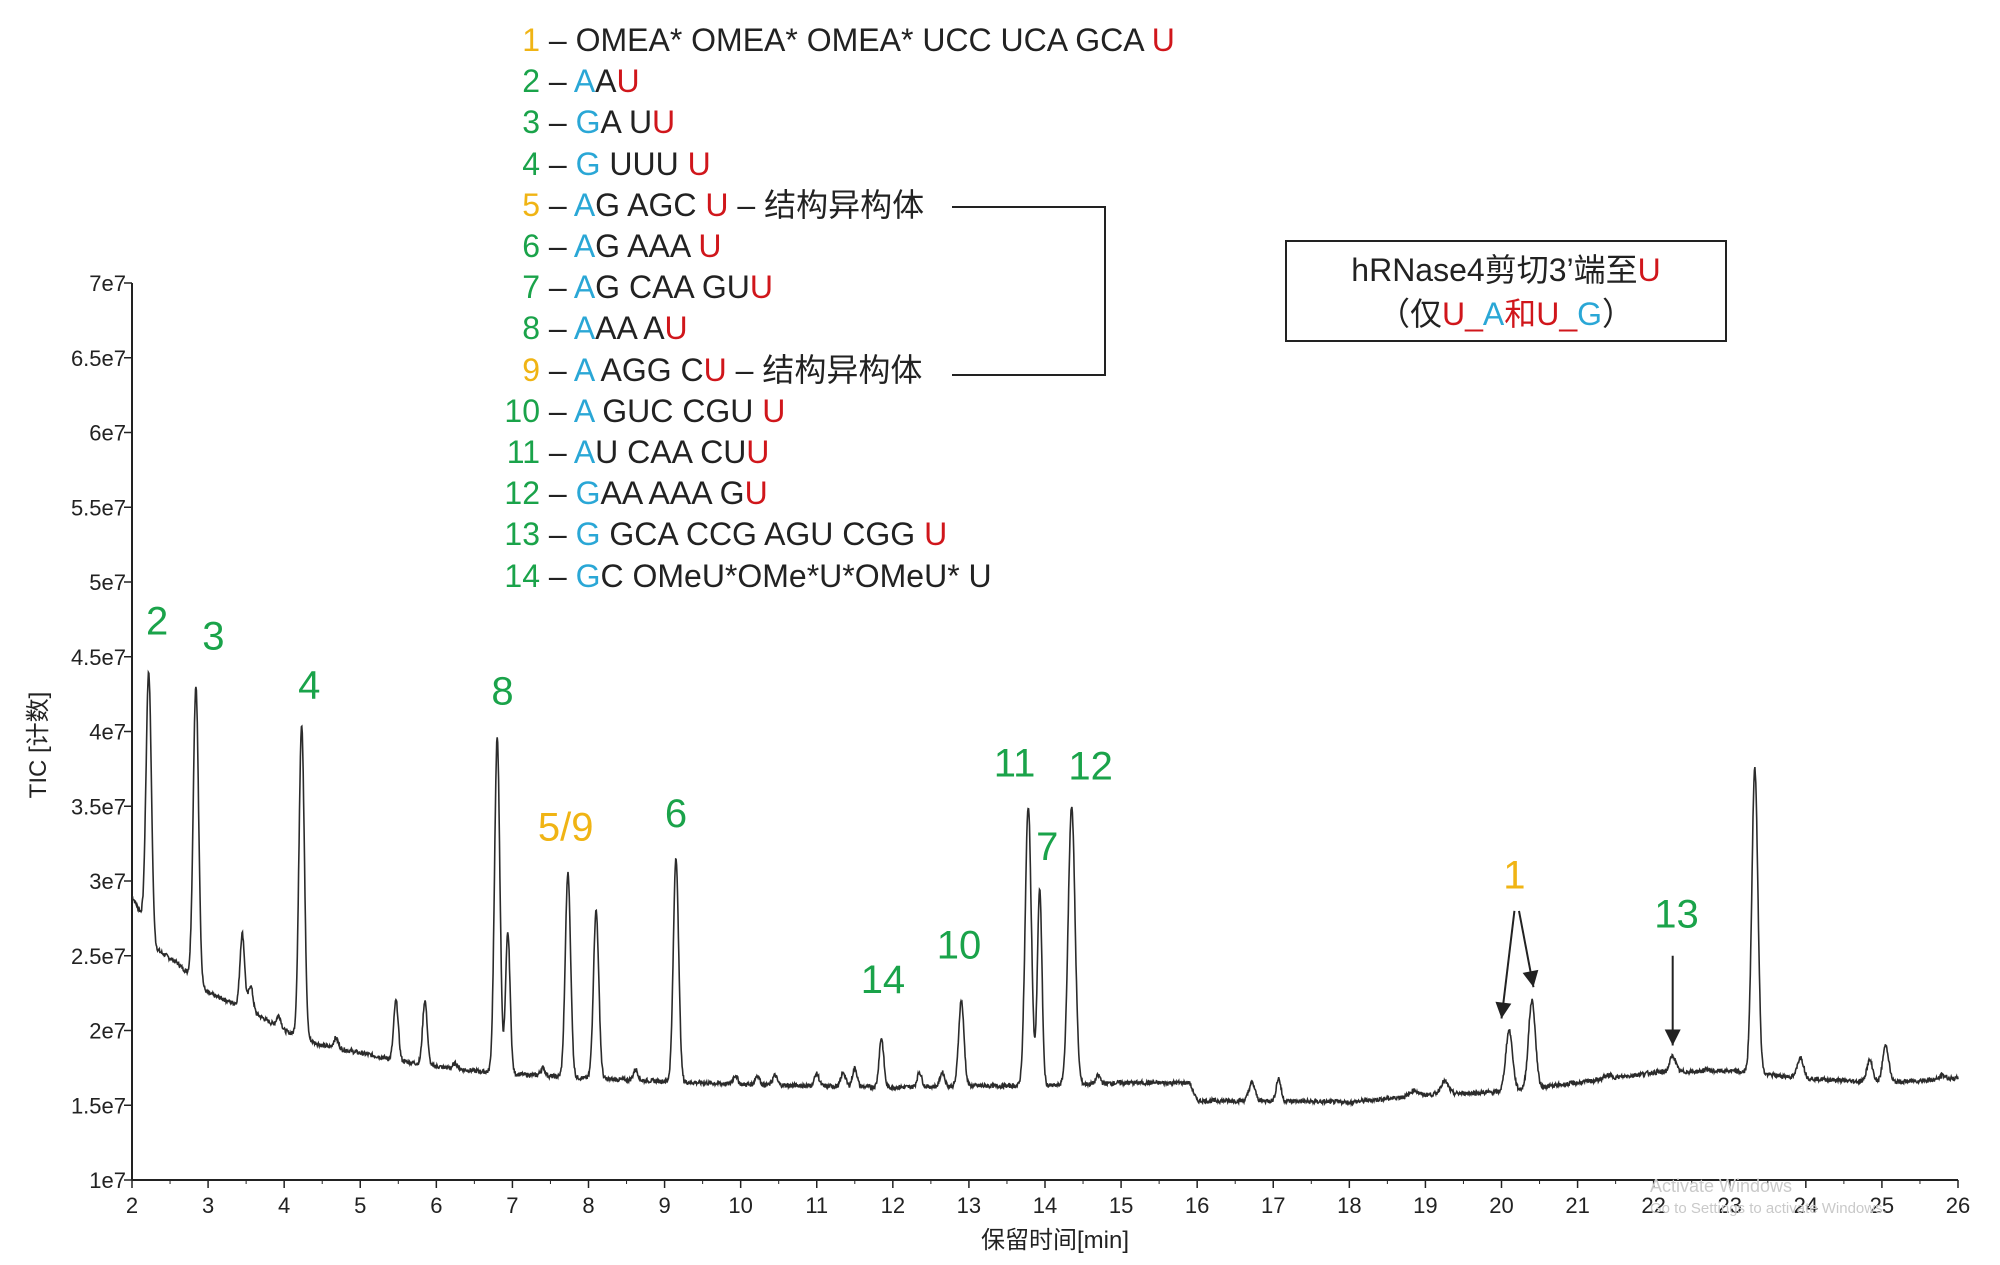 Image resolution: width=2000 pixels, height=1265 pixels. What do you see at coordinates (644, 164) in the screenshot?
I see `legend-sequence-part: UUU` at bounding box center [644, 164].